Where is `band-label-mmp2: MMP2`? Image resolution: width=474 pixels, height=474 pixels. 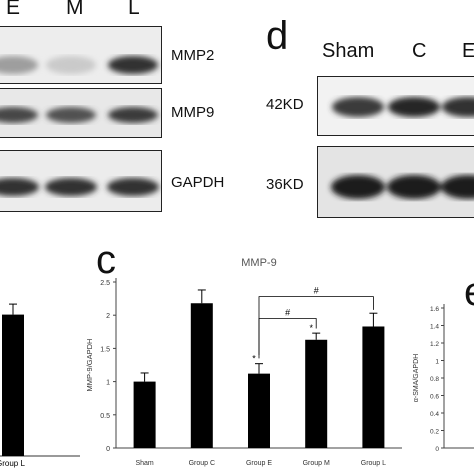 band-label-mmp2: MMP2 is located at coordinates (193, 55).